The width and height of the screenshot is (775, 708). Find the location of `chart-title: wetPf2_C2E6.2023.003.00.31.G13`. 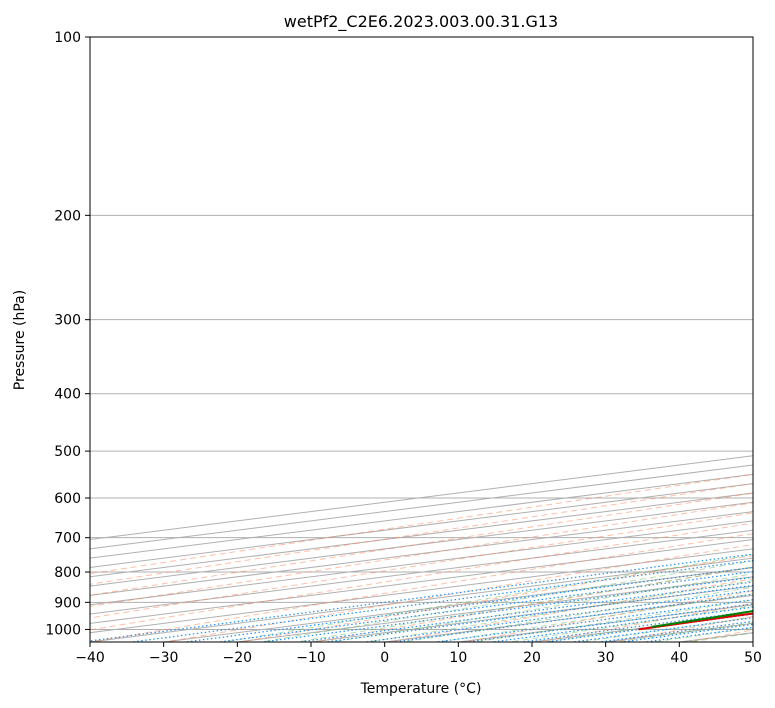

chart-title: wetPf2_C2E6.2023.003.00.31.G13 is located at coordinates (421, 22).